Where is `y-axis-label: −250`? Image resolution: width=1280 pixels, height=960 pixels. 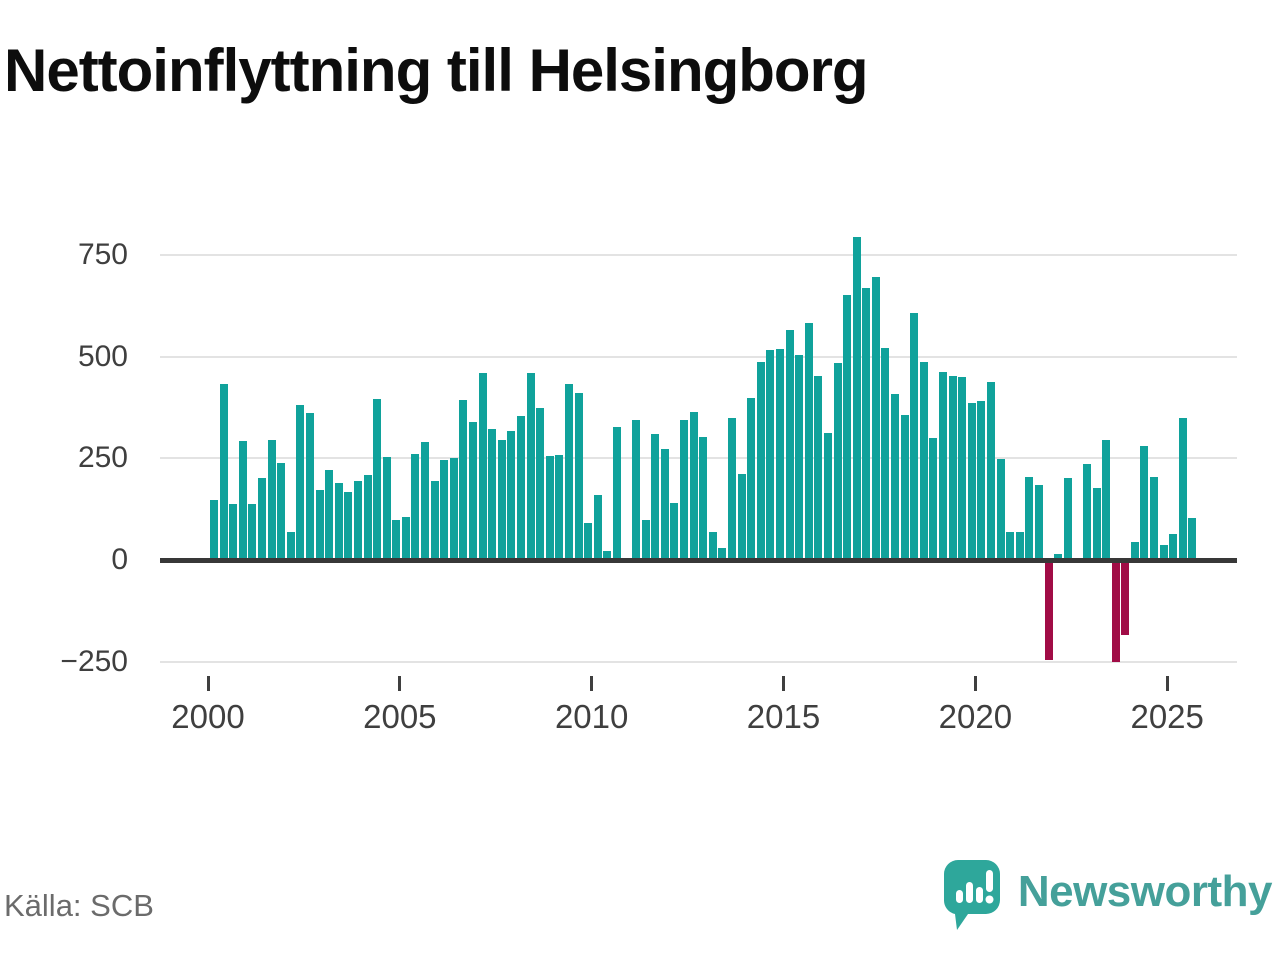
y-axis-label: −250 is located at coordinates (94, 661).